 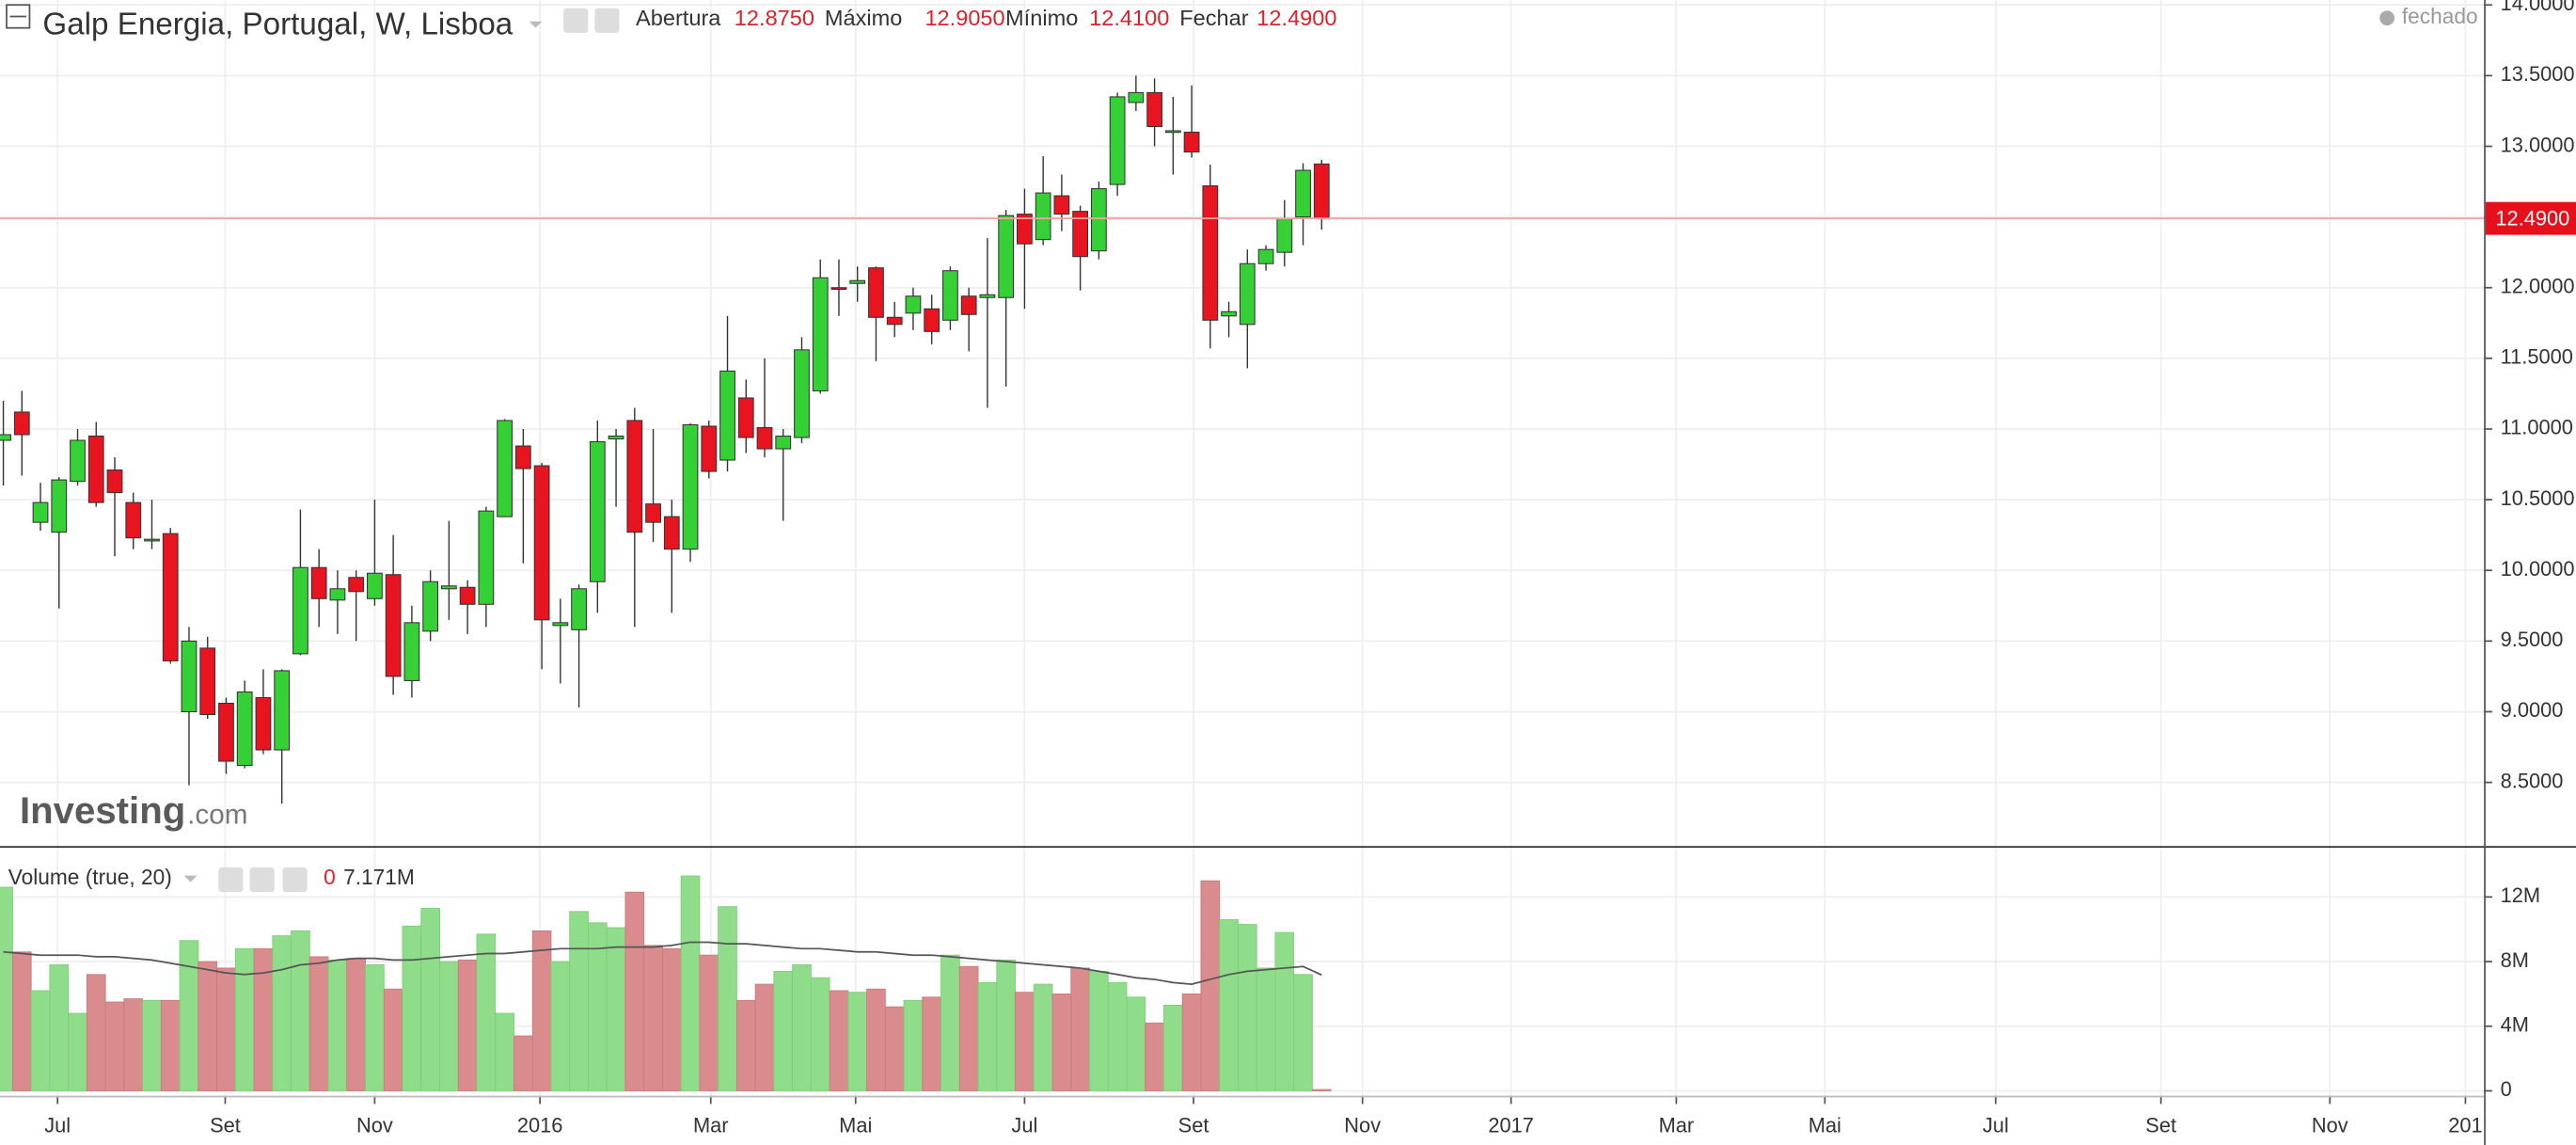 I want to click on y-tick-label: 12M, so click(x=2520, y=895).